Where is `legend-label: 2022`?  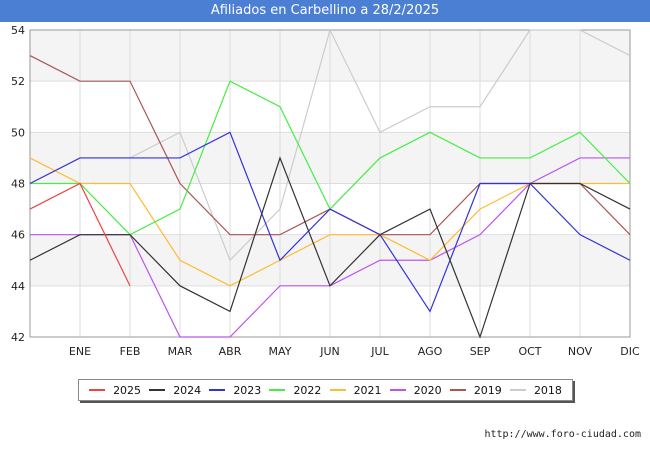 legend-label: 2022 is located at coordinates (307, 390).